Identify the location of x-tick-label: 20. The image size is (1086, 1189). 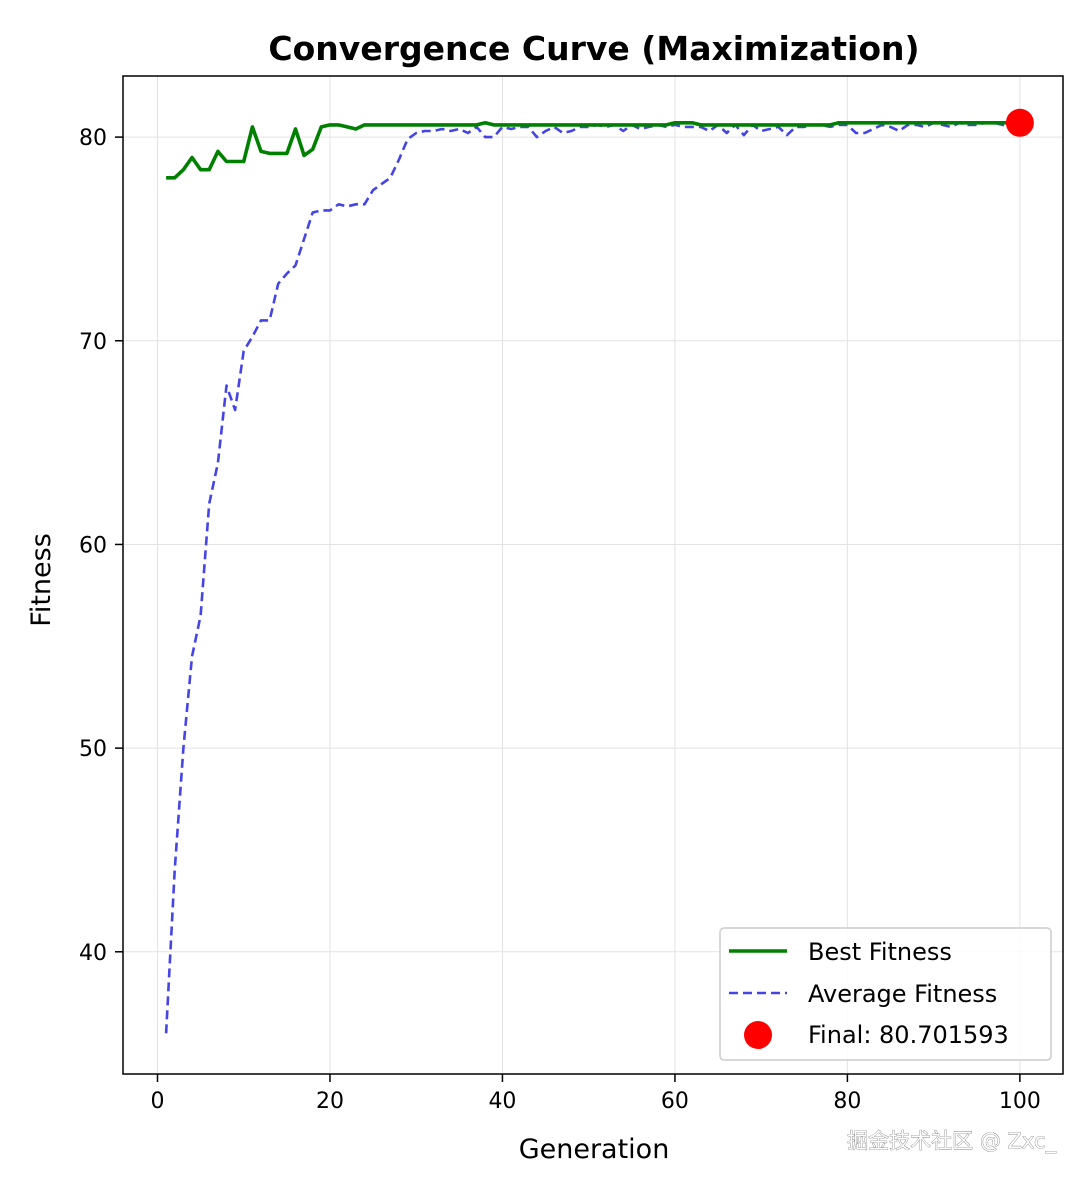
(330, 1101).